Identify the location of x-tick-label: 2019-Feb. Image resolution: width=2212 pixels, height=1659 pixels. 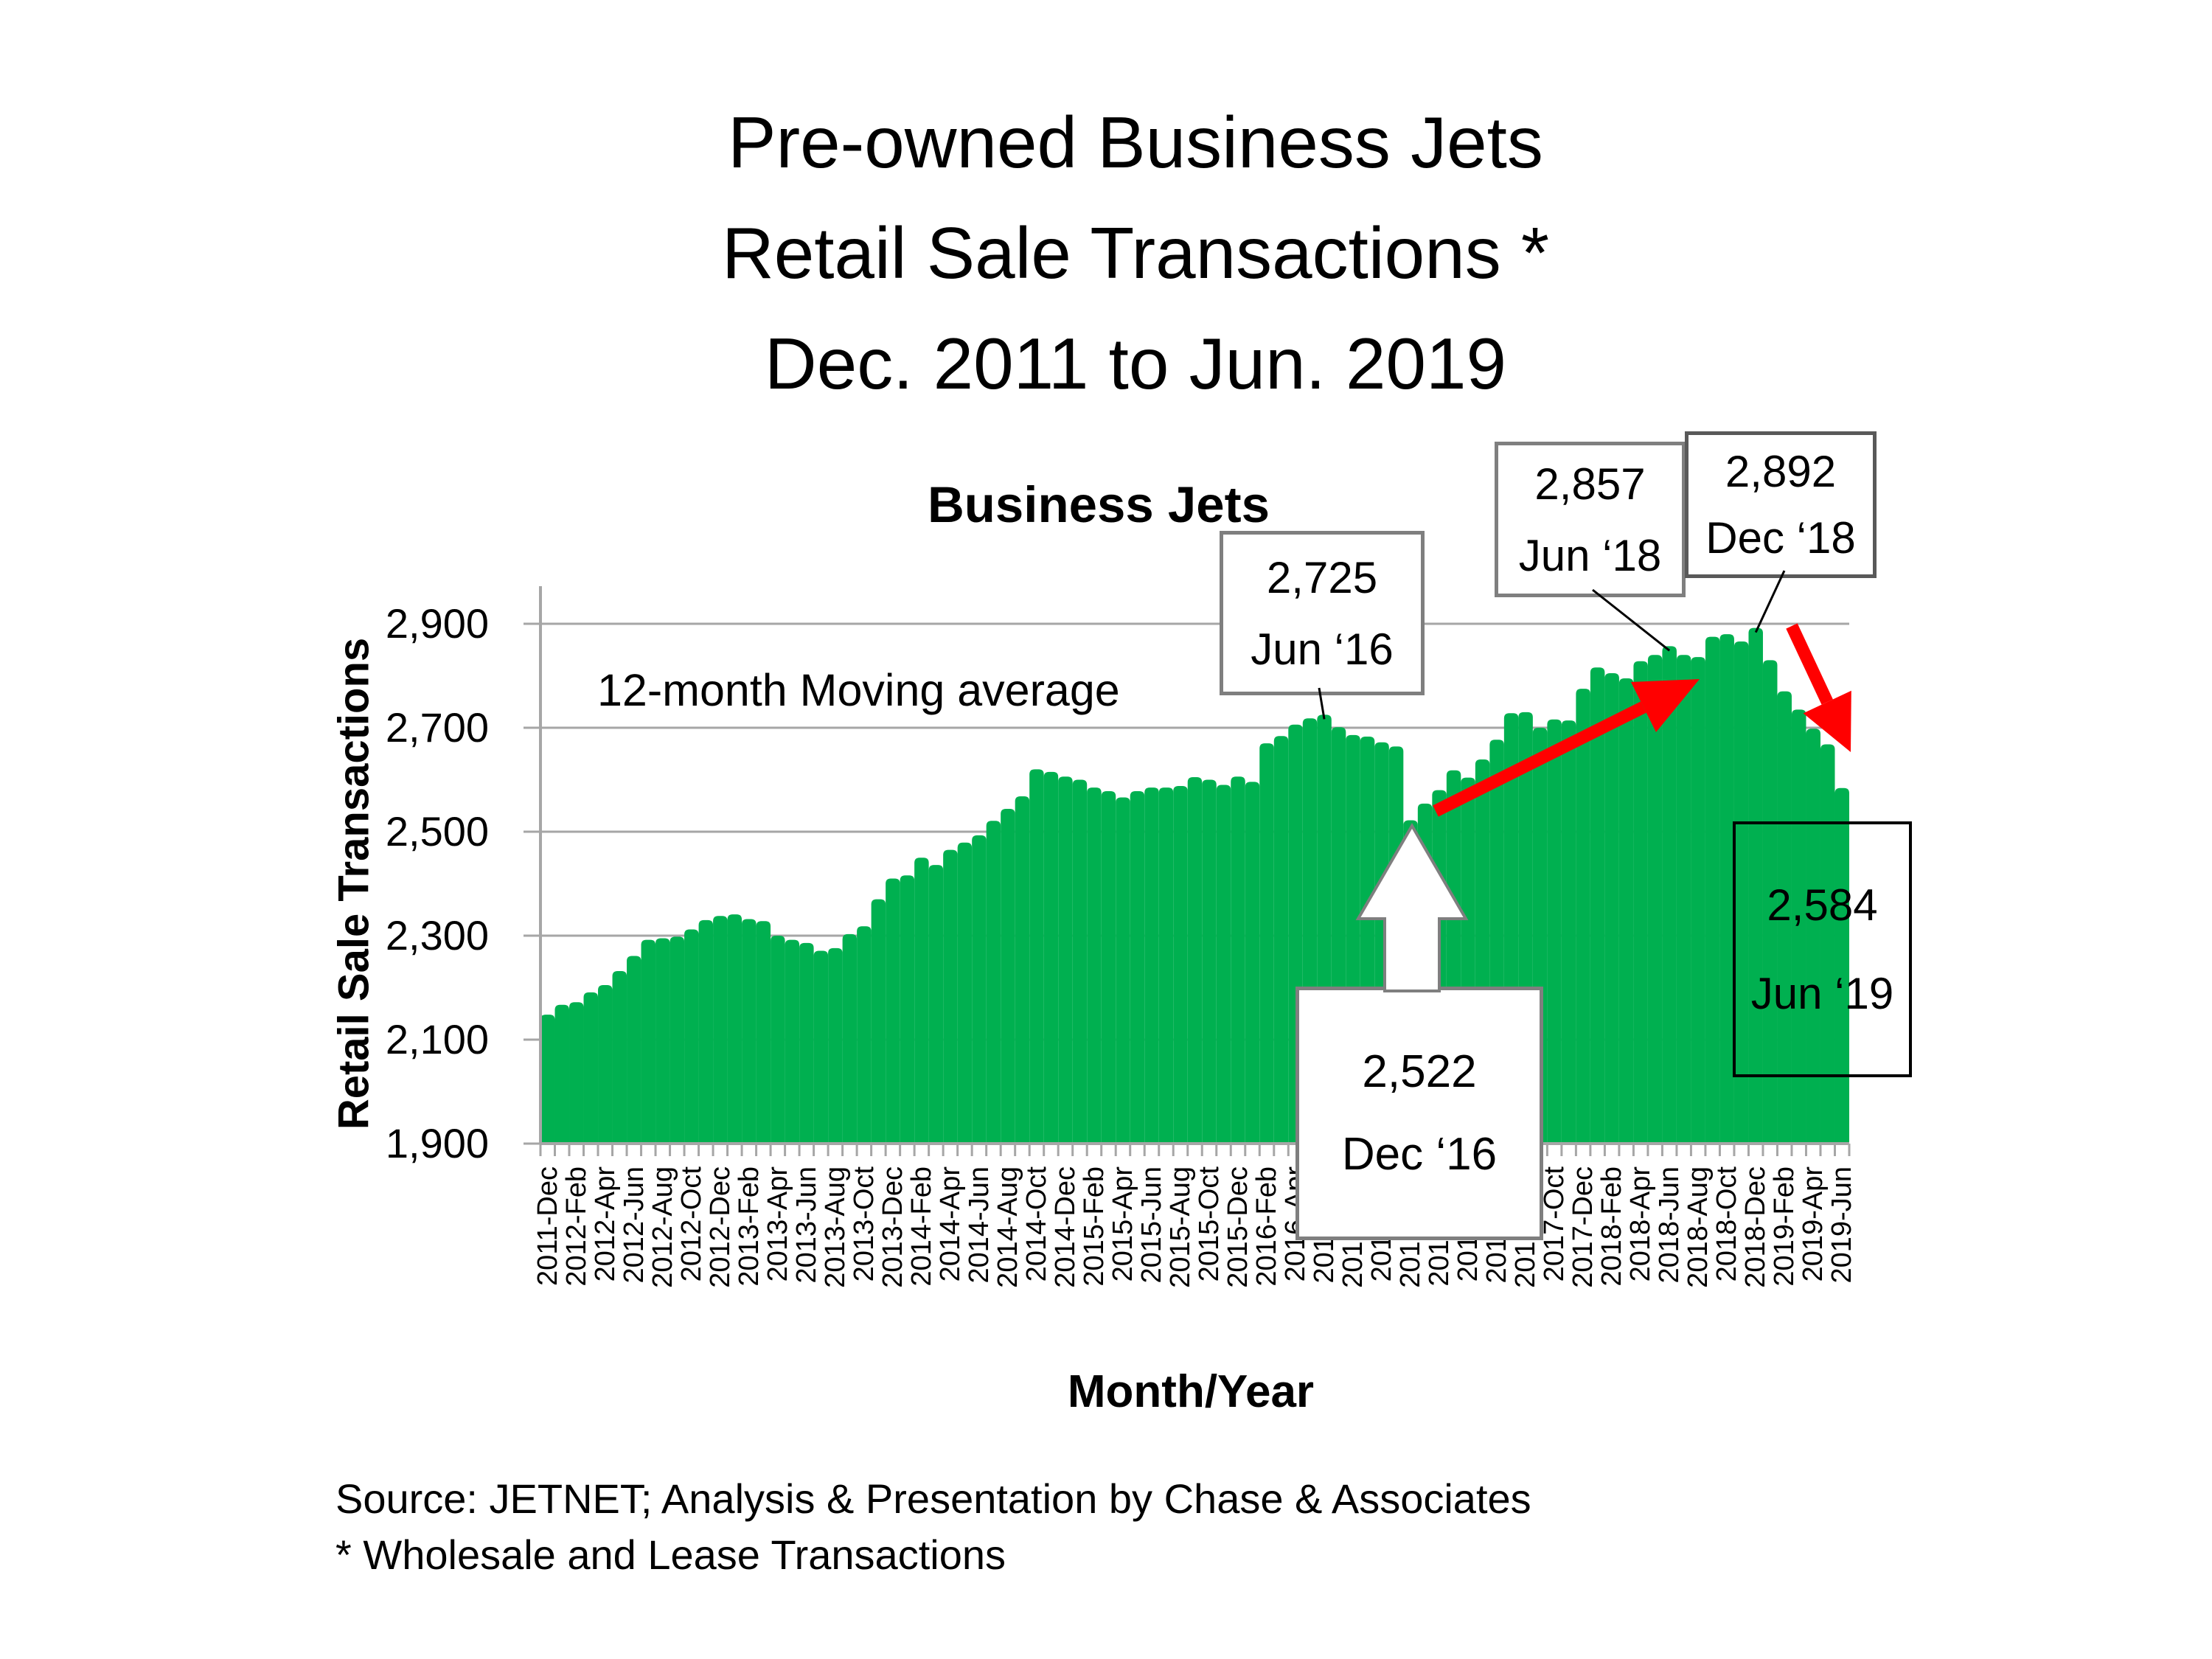
(1785, 1226).